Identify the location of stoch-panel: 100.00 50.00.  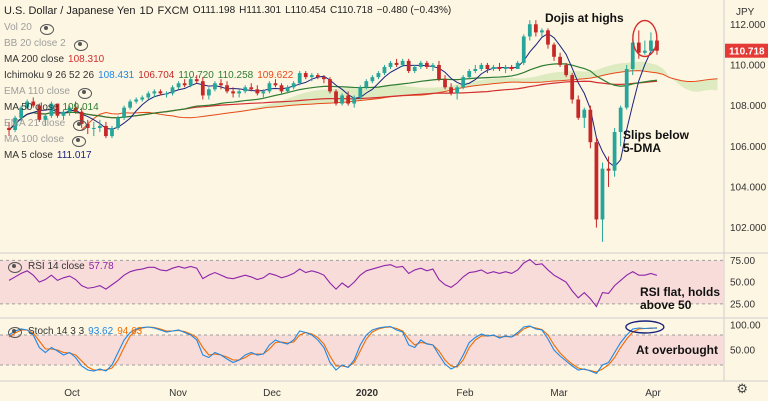
(380, 348).